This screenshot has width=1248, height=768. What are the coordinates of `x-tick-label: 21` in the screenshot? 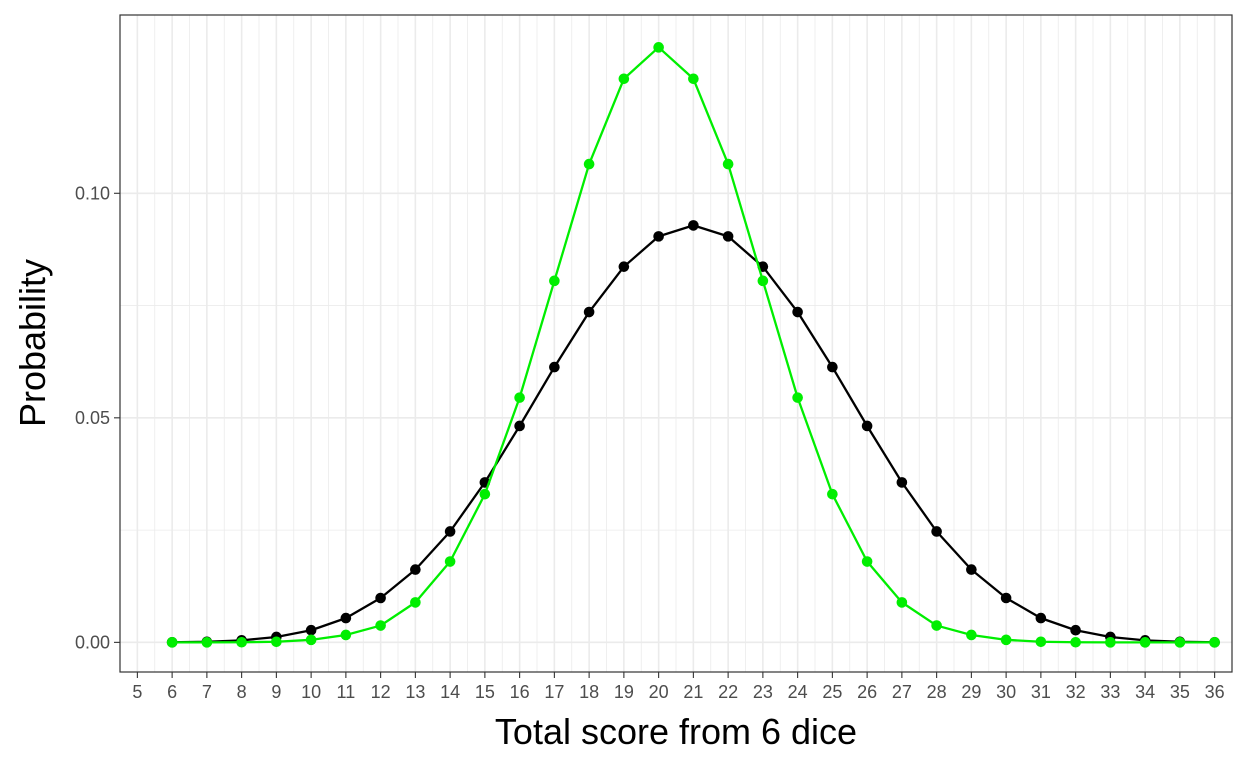 It's located at (693, 692).